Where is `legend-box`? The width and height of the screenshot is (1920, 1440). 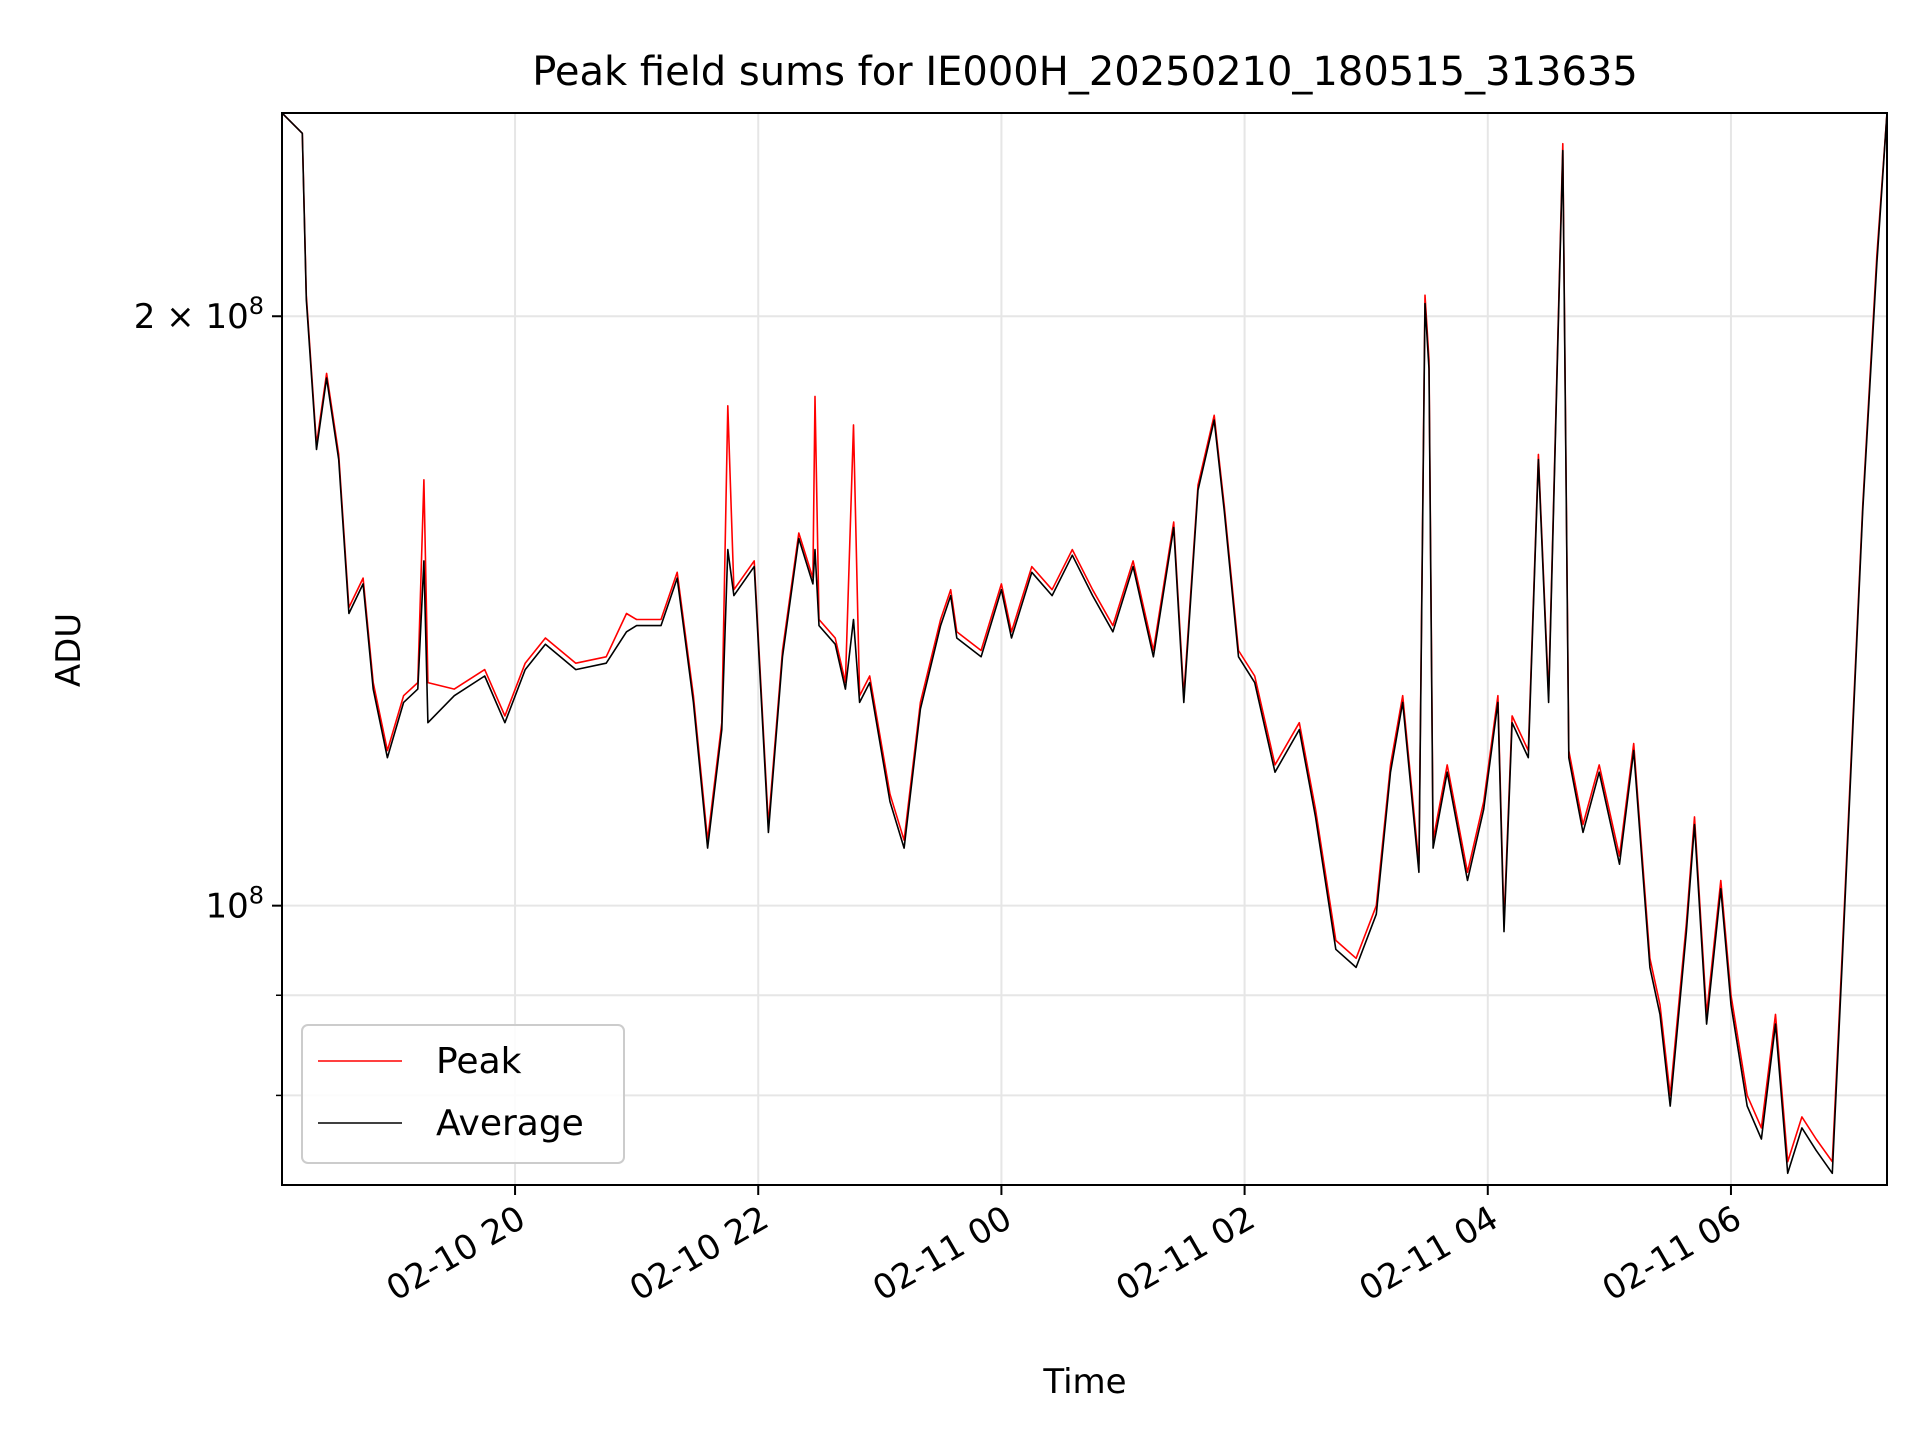
legend-box is located at coordinates (463, 1094).